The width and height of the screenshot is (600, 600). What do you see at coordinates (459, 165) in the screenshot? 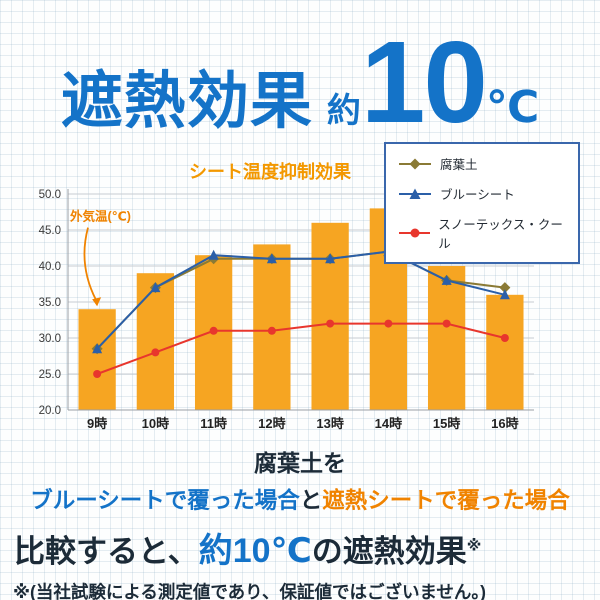
I see `legend-label-humus: 腐葉土` at bounding box center [459, 165].